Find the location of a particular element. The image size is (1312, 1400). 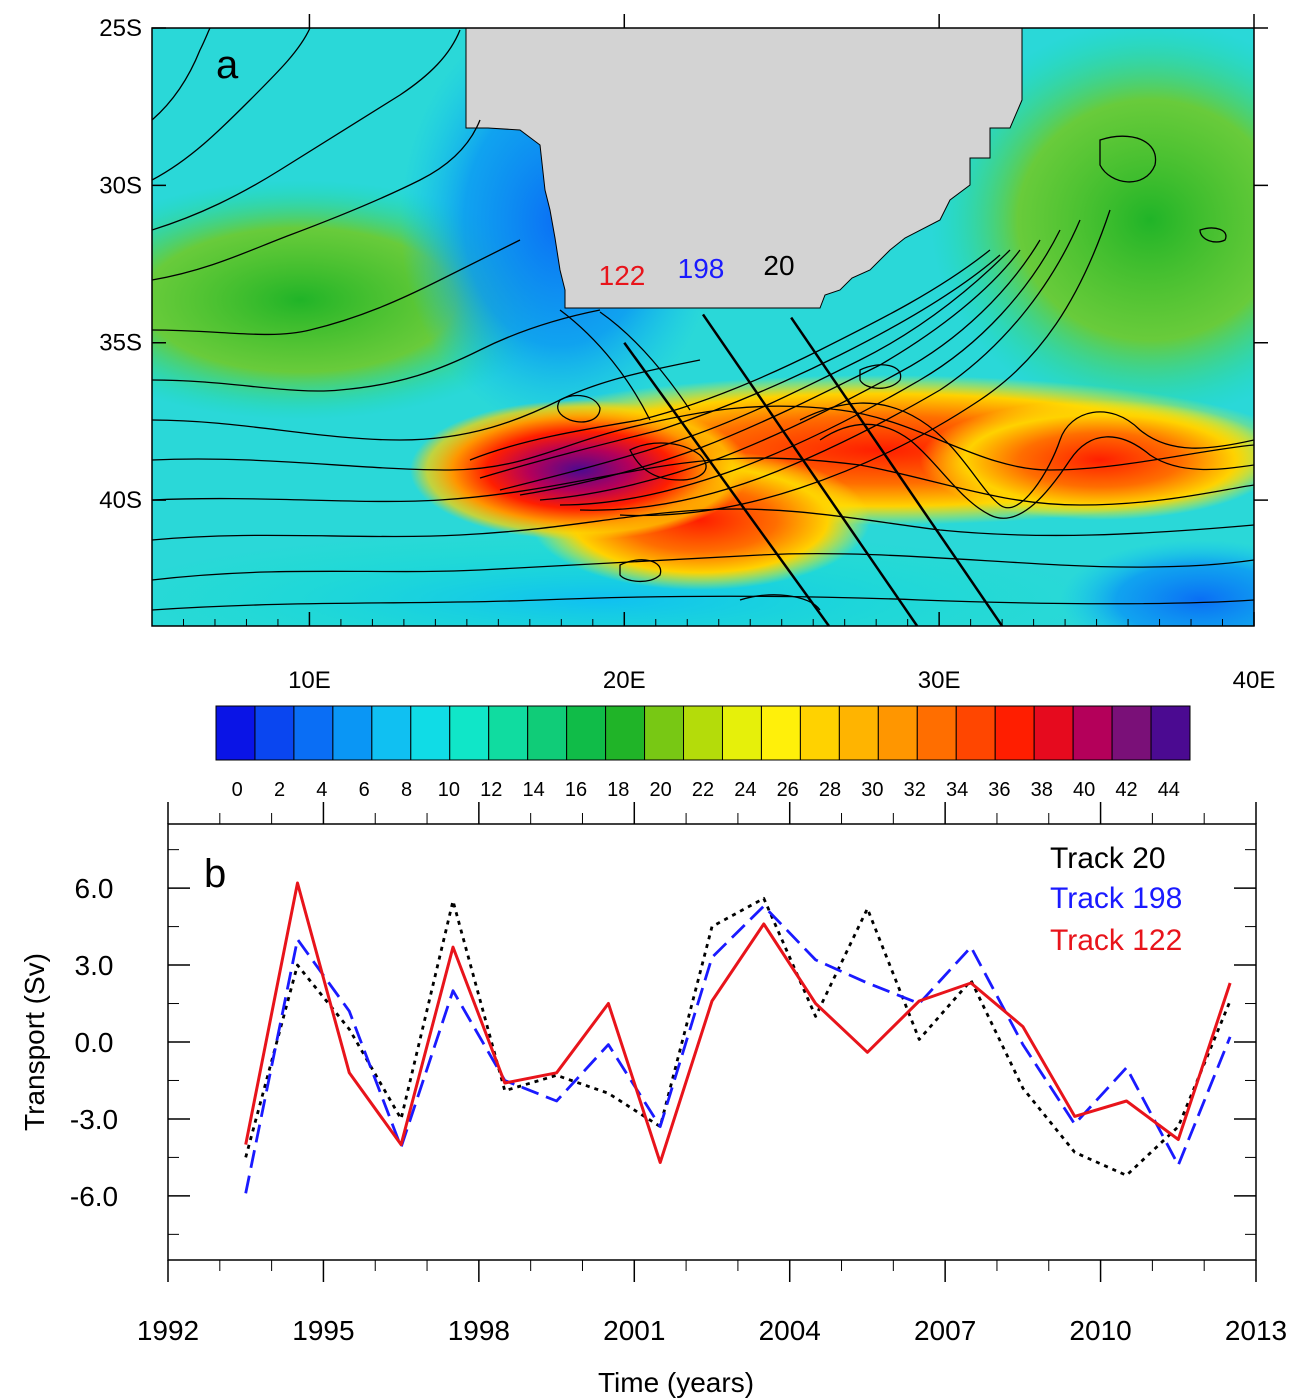

colorbar-tick-label: 14 is located at coordinates (533, 790).